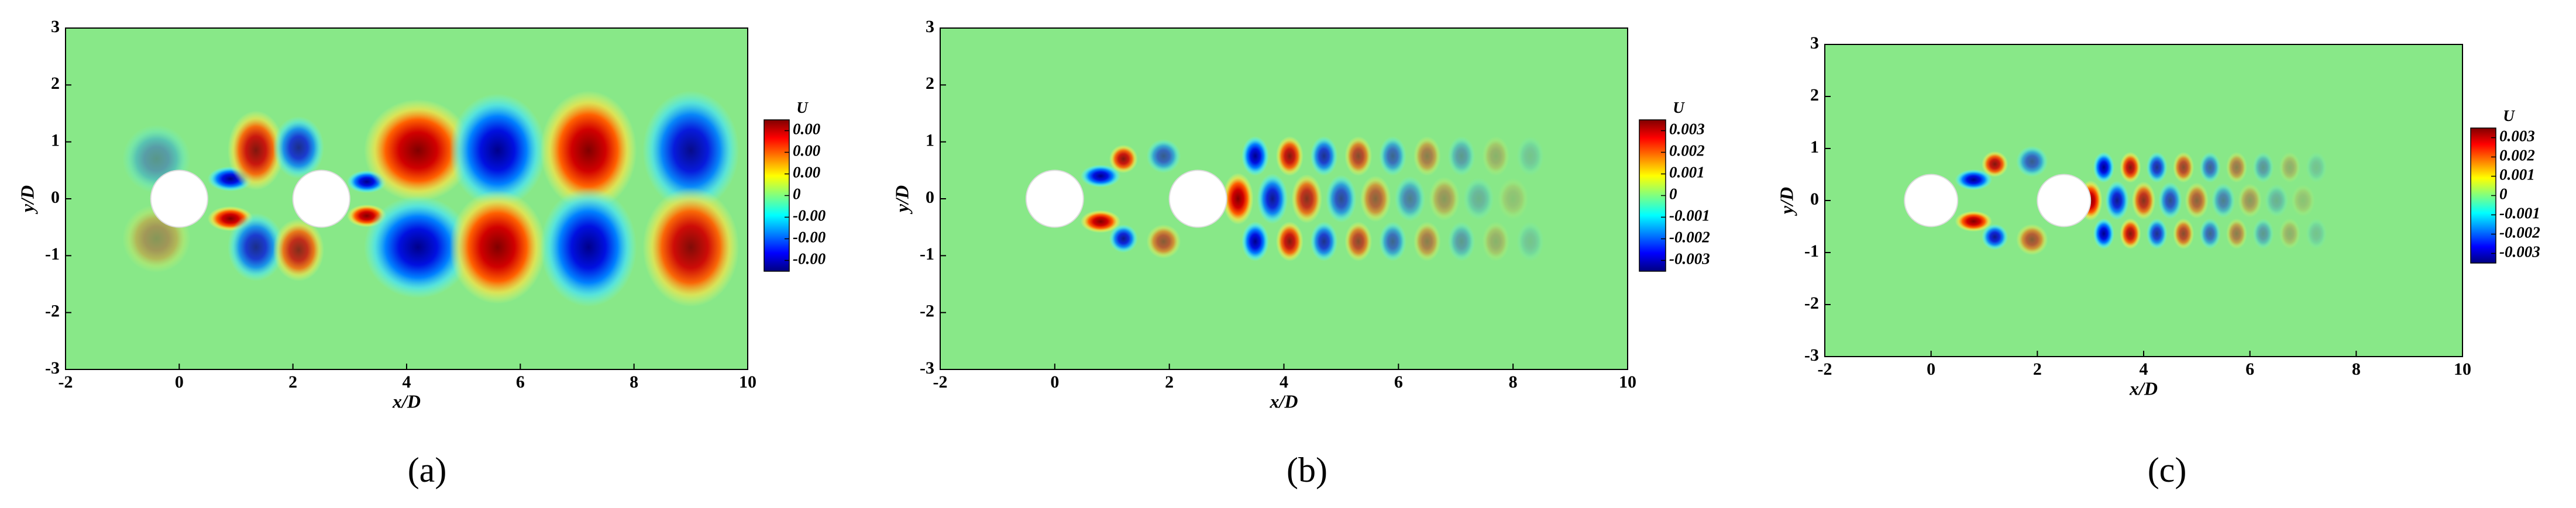 The image size is (2576, 508). I want to click on y-tick-label: 3, so click(55, 26).